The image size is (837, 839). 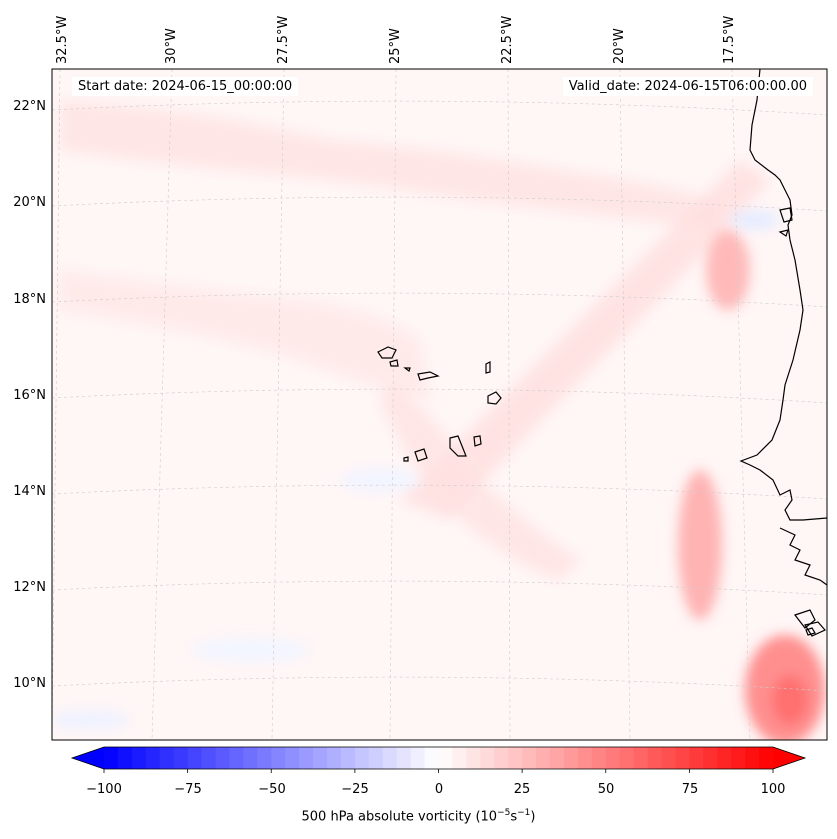 What do you see at coordinates (387, 352) in the screenshot?
I see `island-santo-antao` at bounding box center [387, 352].